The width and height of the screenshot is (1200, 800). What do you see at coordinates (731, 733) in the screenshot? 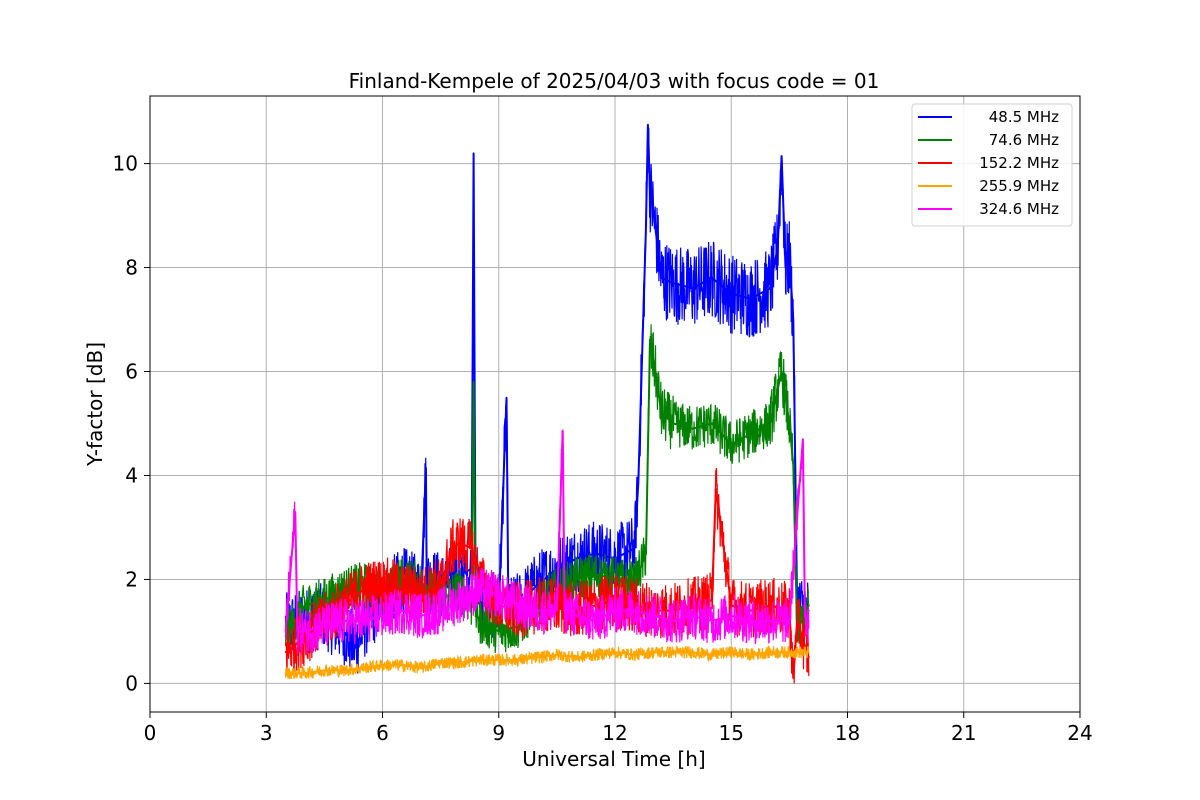
I see `x-tick-label: 15` at bounding box center [731, 733].